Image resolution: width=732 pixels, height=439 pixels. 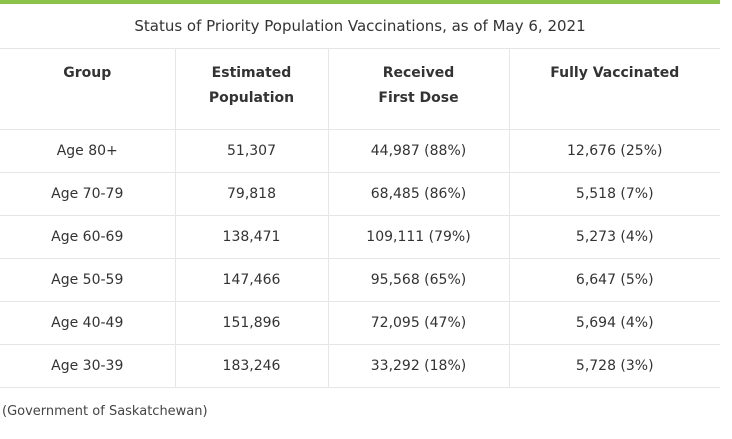 I want to click on cell-first-dose: 33,292 (18%), so click(x=419, y=366).